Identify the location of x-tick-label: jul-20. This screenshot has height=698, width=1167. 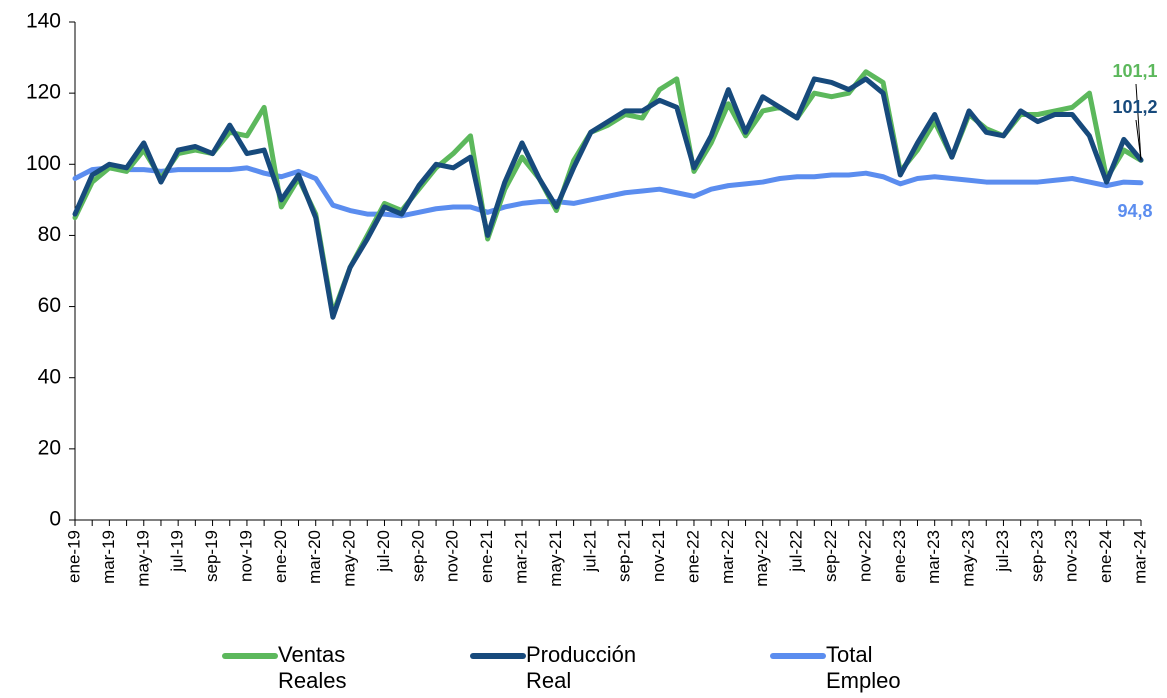
(383, 551).